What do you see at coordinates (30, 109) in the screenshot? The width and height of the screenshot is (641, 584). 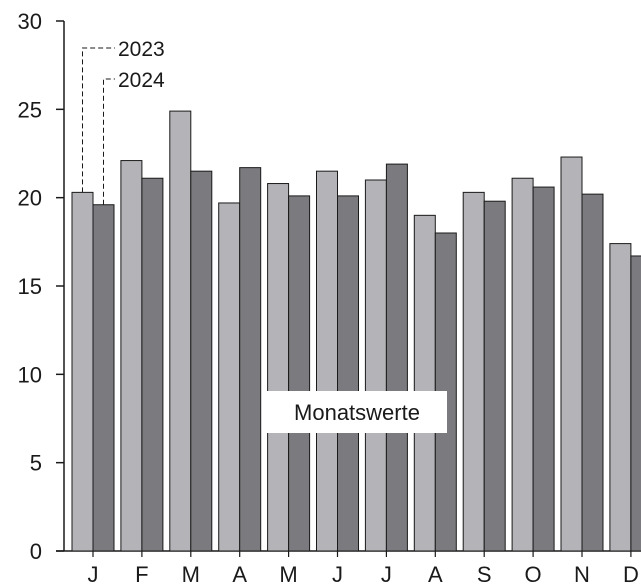 I see `y-tick-label: 25` at bounding box center [30, 109].